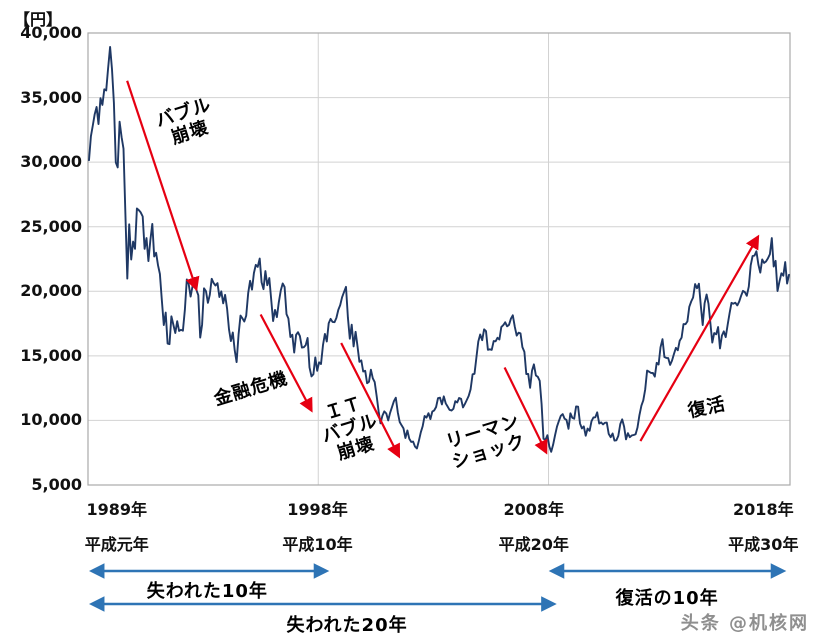 This screenshot has width=817, height=639. Describe the element at coordinates (38, 19) in the screenshot. I see `y-axis-unit-label: 【円】` at that location.